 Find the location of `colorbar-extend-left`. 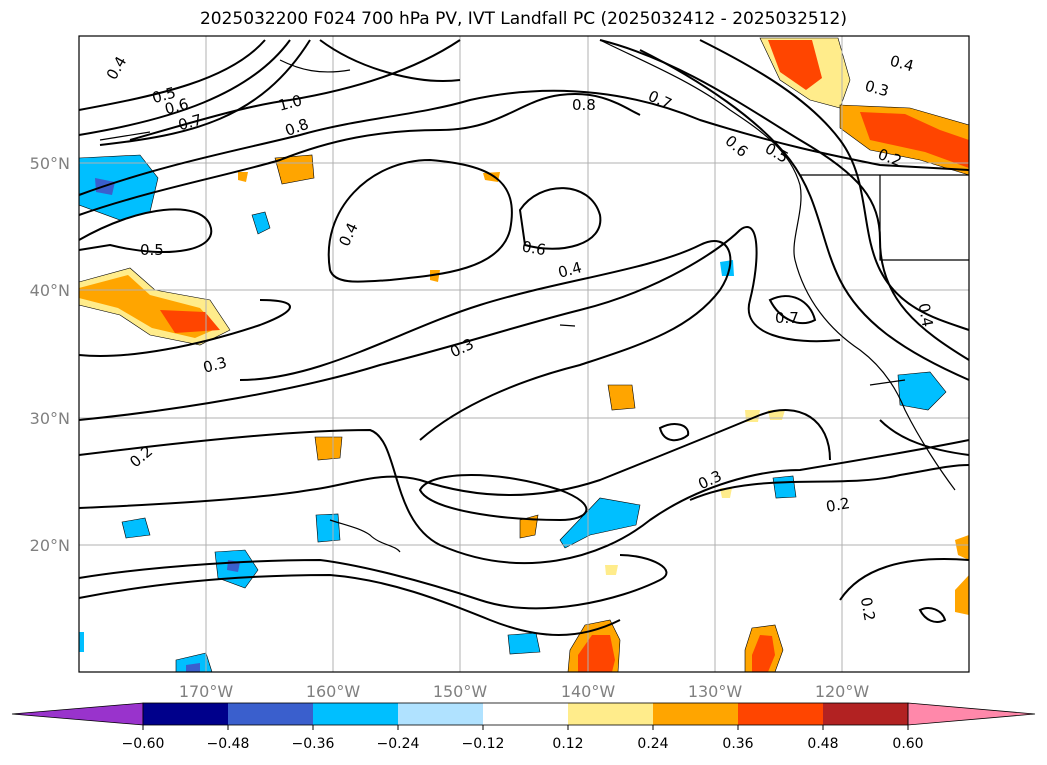

colorbar-extend-left is located at coordinates (77, 714).